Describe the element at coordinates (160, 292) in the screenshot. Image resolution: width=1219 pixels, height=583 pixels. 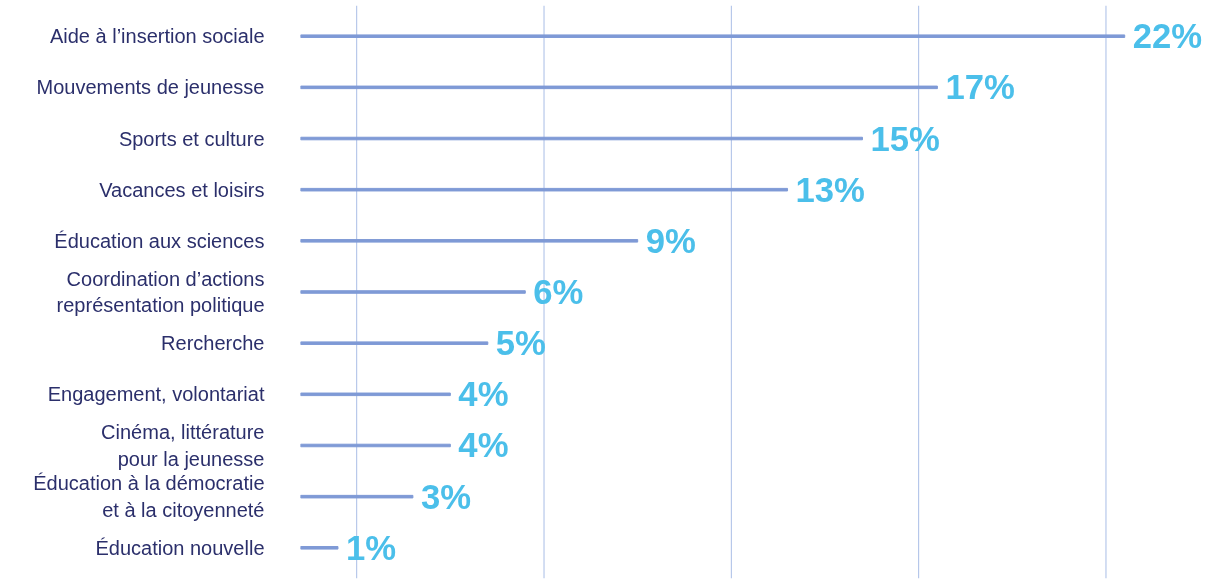
I see `y-tick-label: Coordination d’actions représentation politique` at that location.